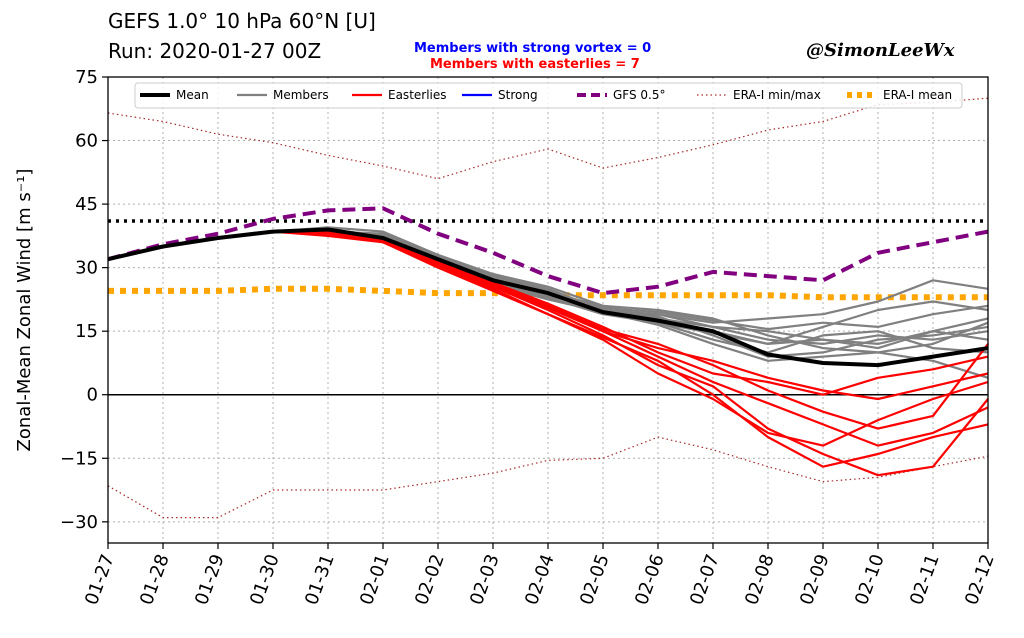  Describe the element at coordinates (980, 580) in the screenshot. I see `x-tick-label: 02-12` at that location.